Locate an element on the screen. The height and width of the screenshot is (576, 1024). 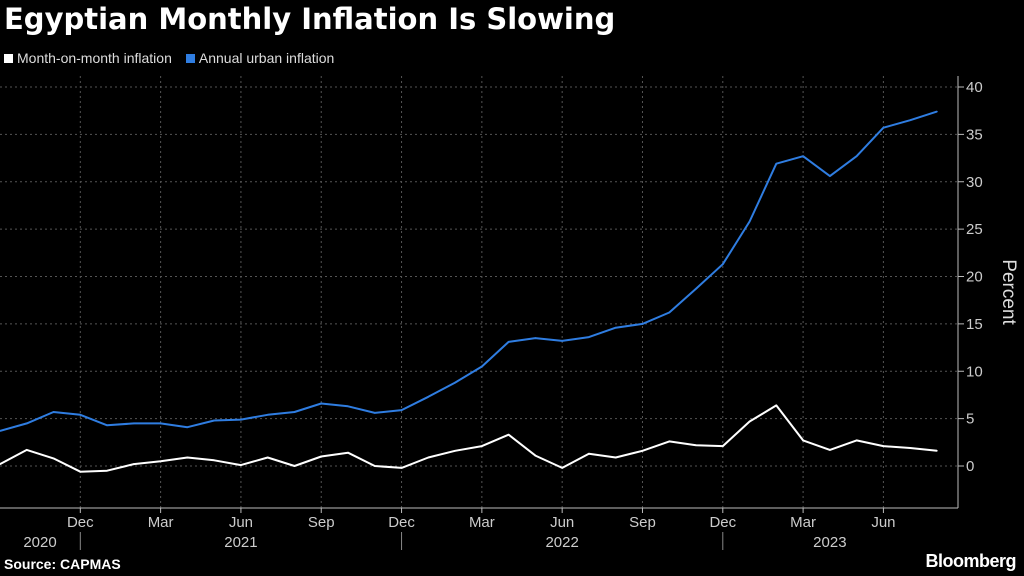
y-tick-label: 35 is located at coordinates (974, 134).